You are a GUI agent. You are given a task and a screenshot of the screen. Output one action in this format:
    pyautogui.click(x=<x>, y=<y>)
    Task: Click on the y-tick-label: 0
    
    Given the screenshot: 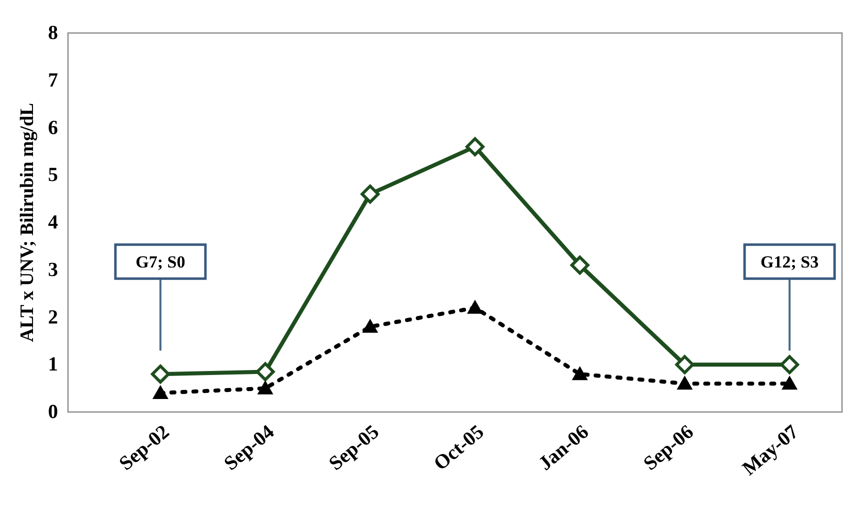 What is the action you would take?
    pyautogui.click(x=53, y=412)
    